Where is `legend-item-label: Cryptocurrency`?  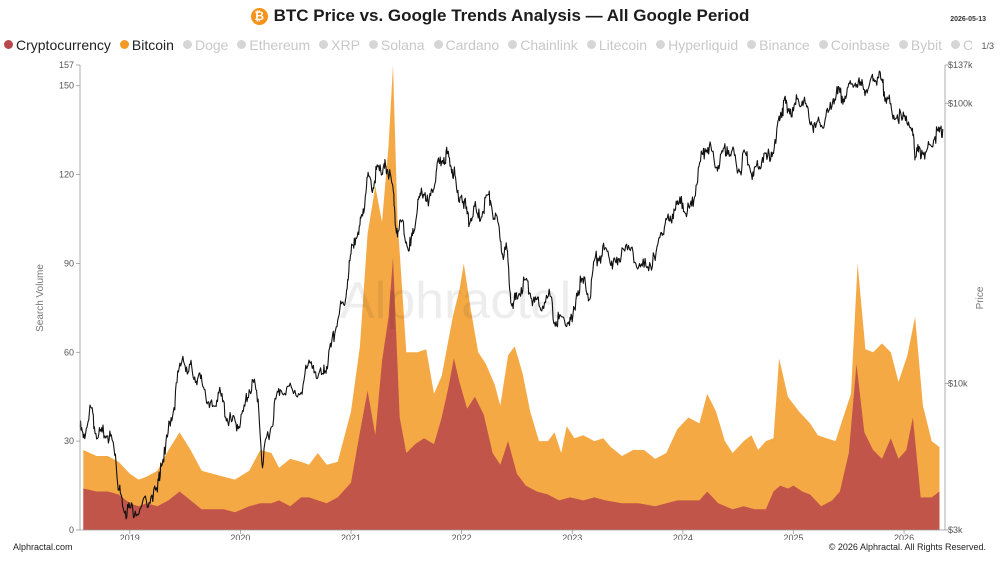
legend-item-label: Cryptocurrency is located at coordinates (63, 45).